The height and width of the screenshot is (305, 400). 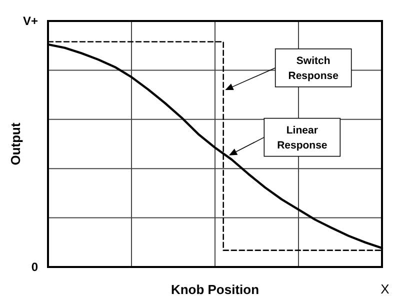 What do you see at coordinates (302, 138) in the screenshot?
I see `annotation: Linear Response` at bounding box center [302, 138].